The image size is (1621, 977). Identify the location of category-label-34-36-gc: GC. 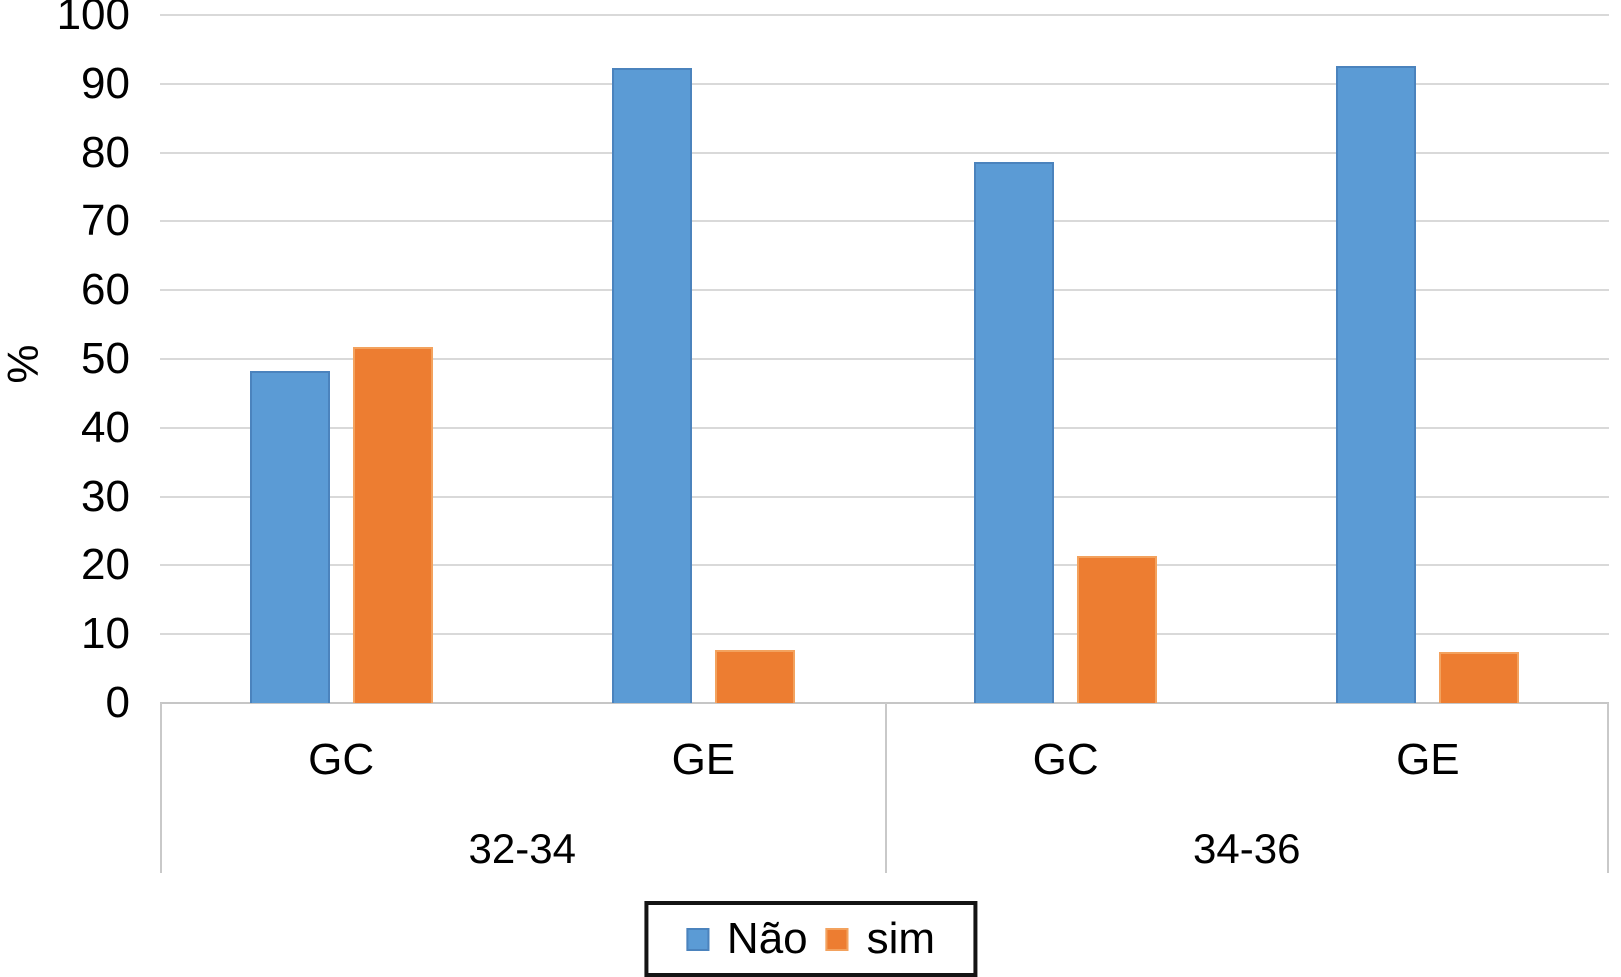
(1065, 759).